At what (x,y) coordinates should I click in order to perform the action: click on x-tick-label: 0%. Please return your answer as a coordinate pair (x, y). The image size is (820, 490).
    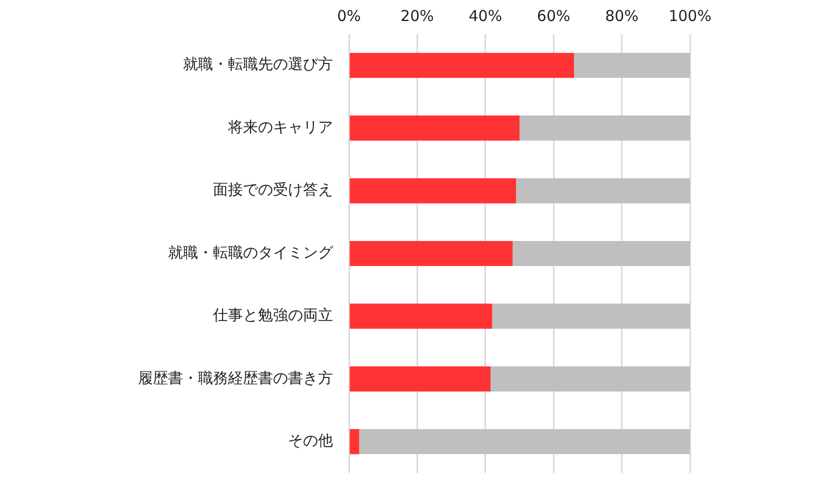
    Looking at the image, I should click on (349, 15).